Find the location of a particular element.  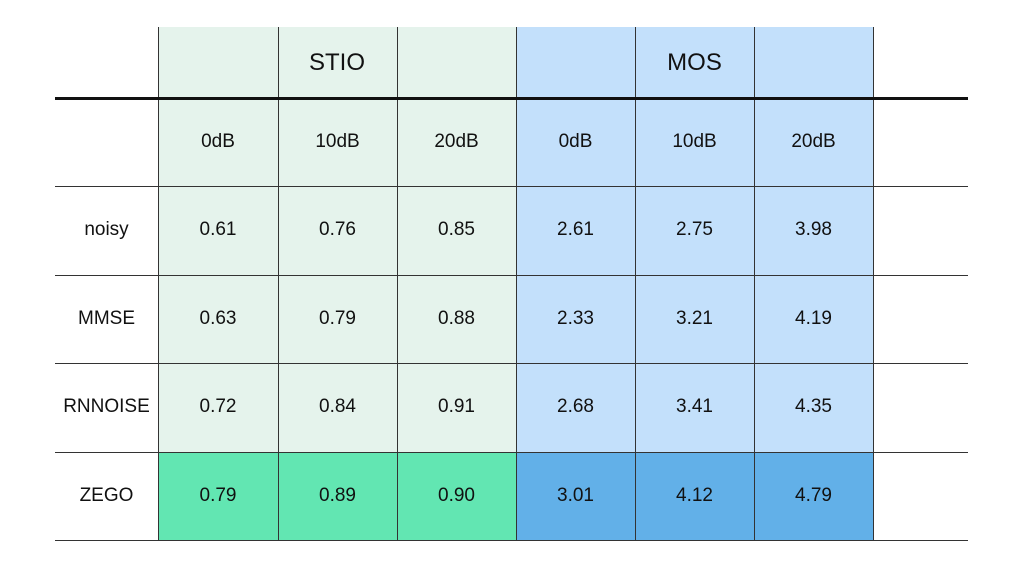

value-cell: 4.35 is located at coordinates (813, 407).